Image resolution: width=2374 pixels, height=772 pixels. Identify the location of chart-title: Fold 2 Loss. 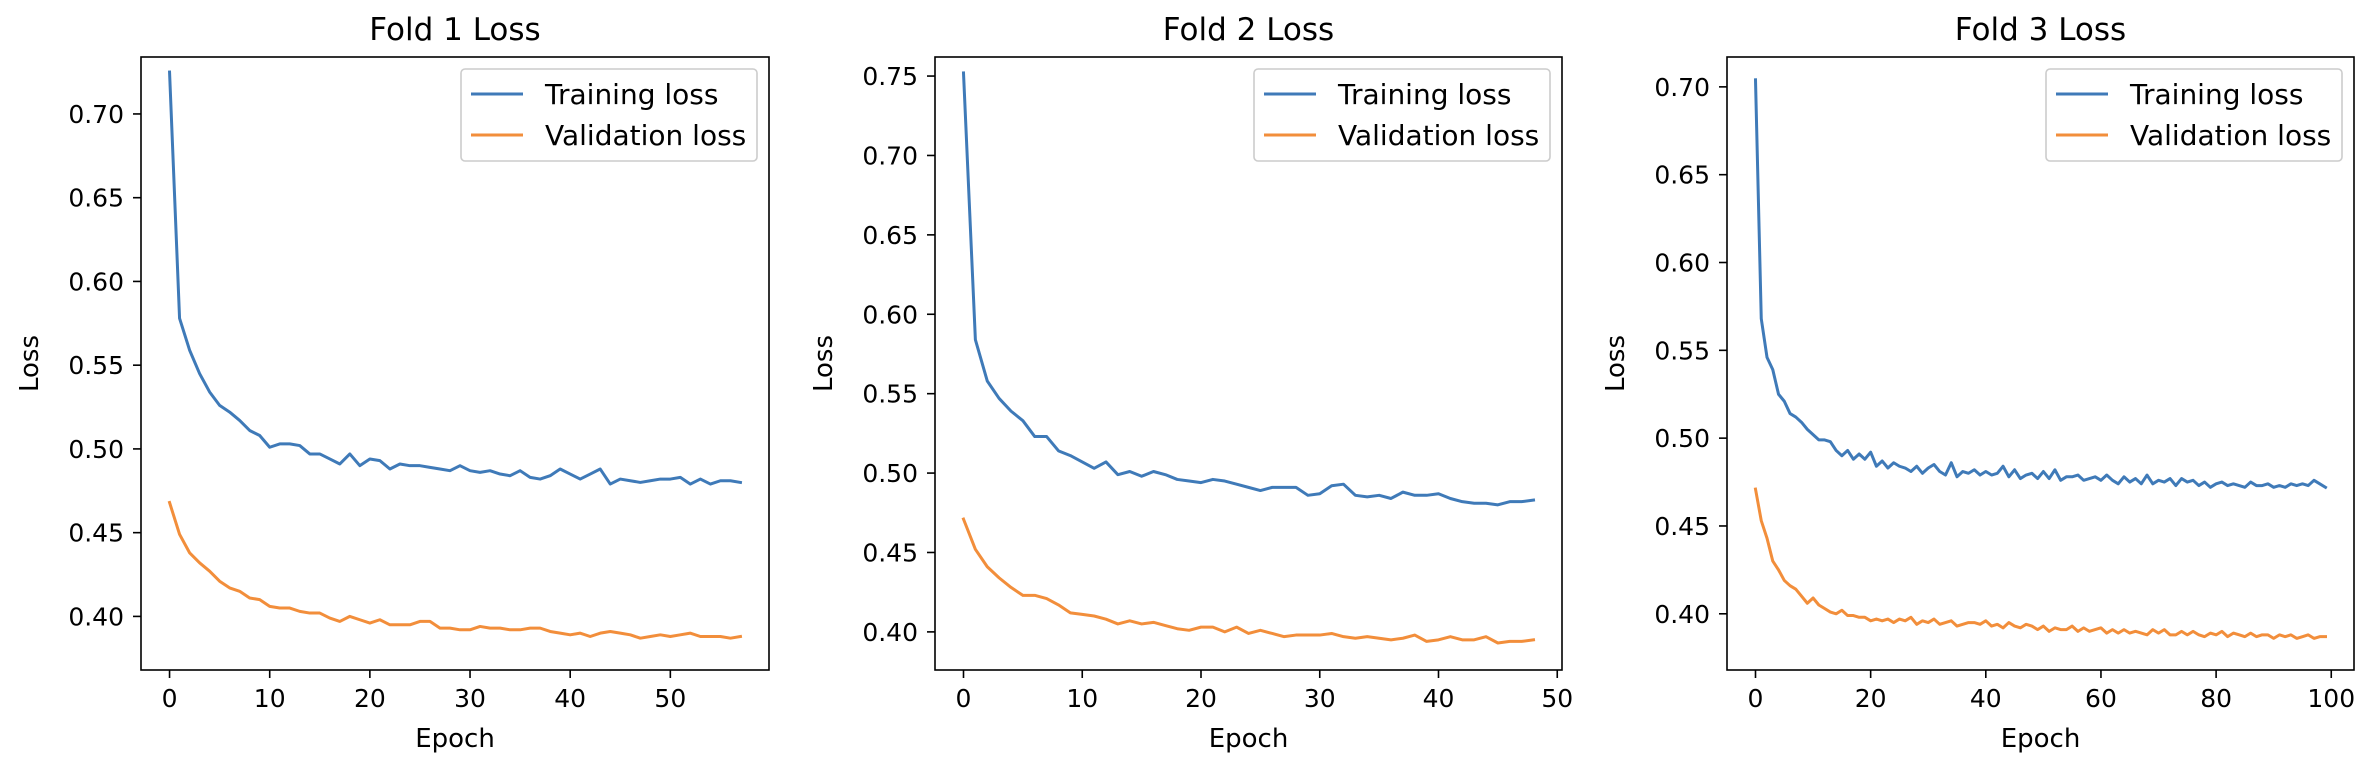
(1248, 30).